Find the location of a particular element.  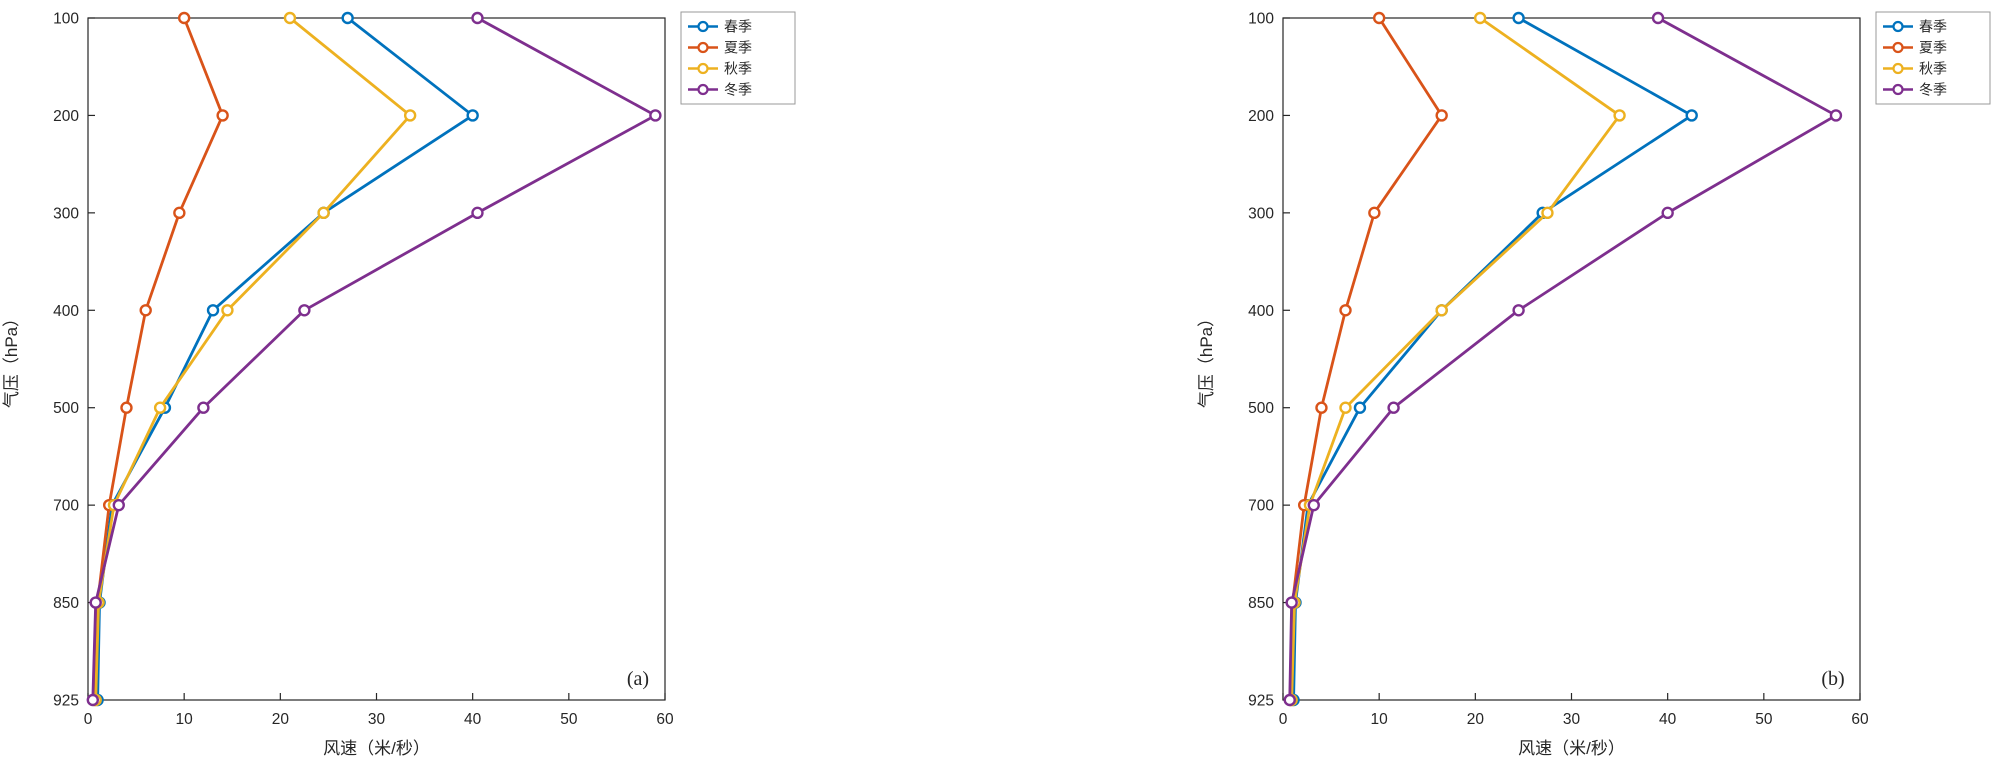

series-line-summer is located at coordinates (1366, 359).